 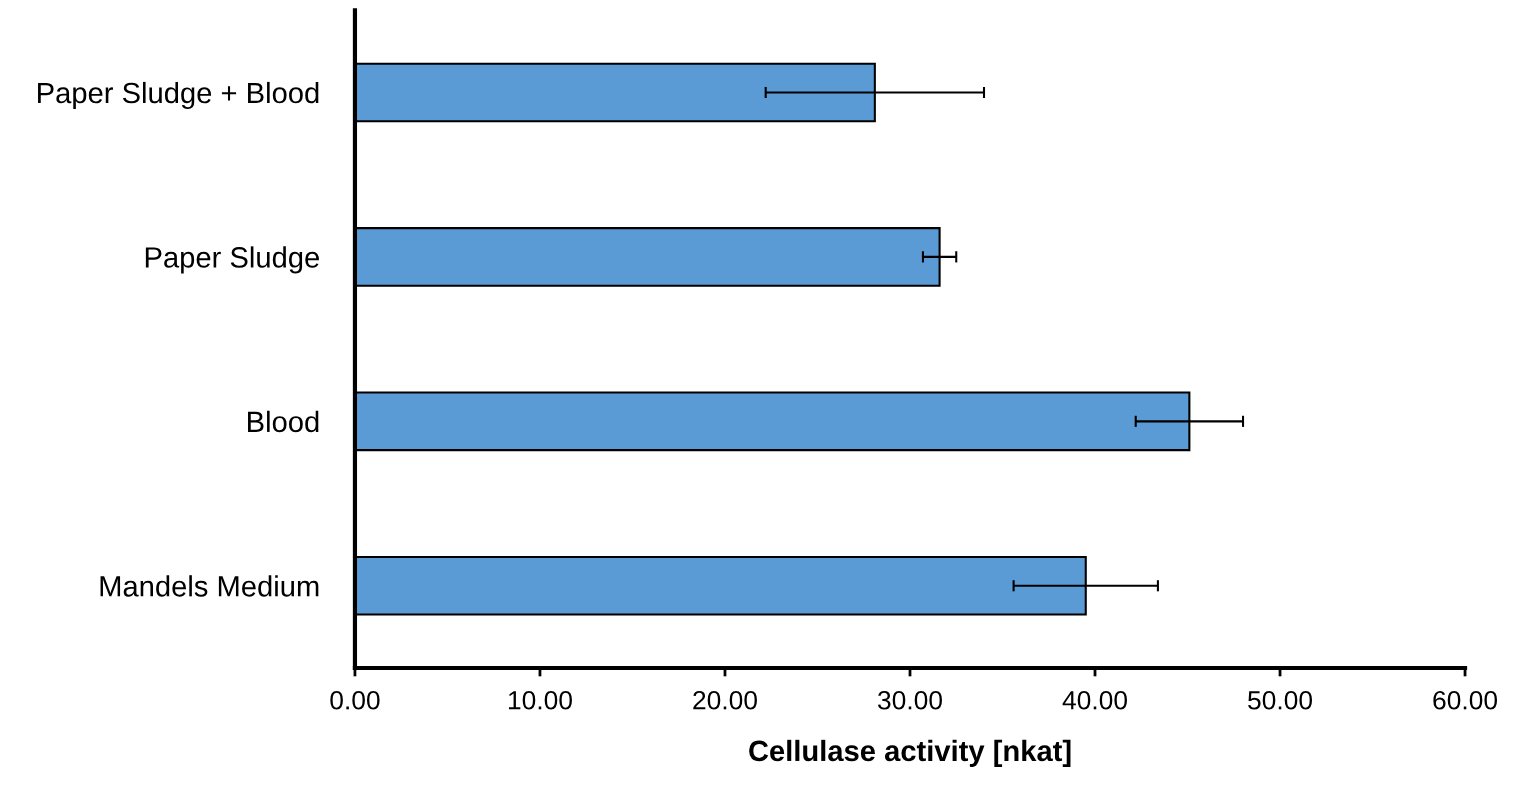 What do you see at coordinates (910, 753) in the screenshot?
I see `x-axis-title: Cellulase activity [nkat]` at bounding box center [910, 753].